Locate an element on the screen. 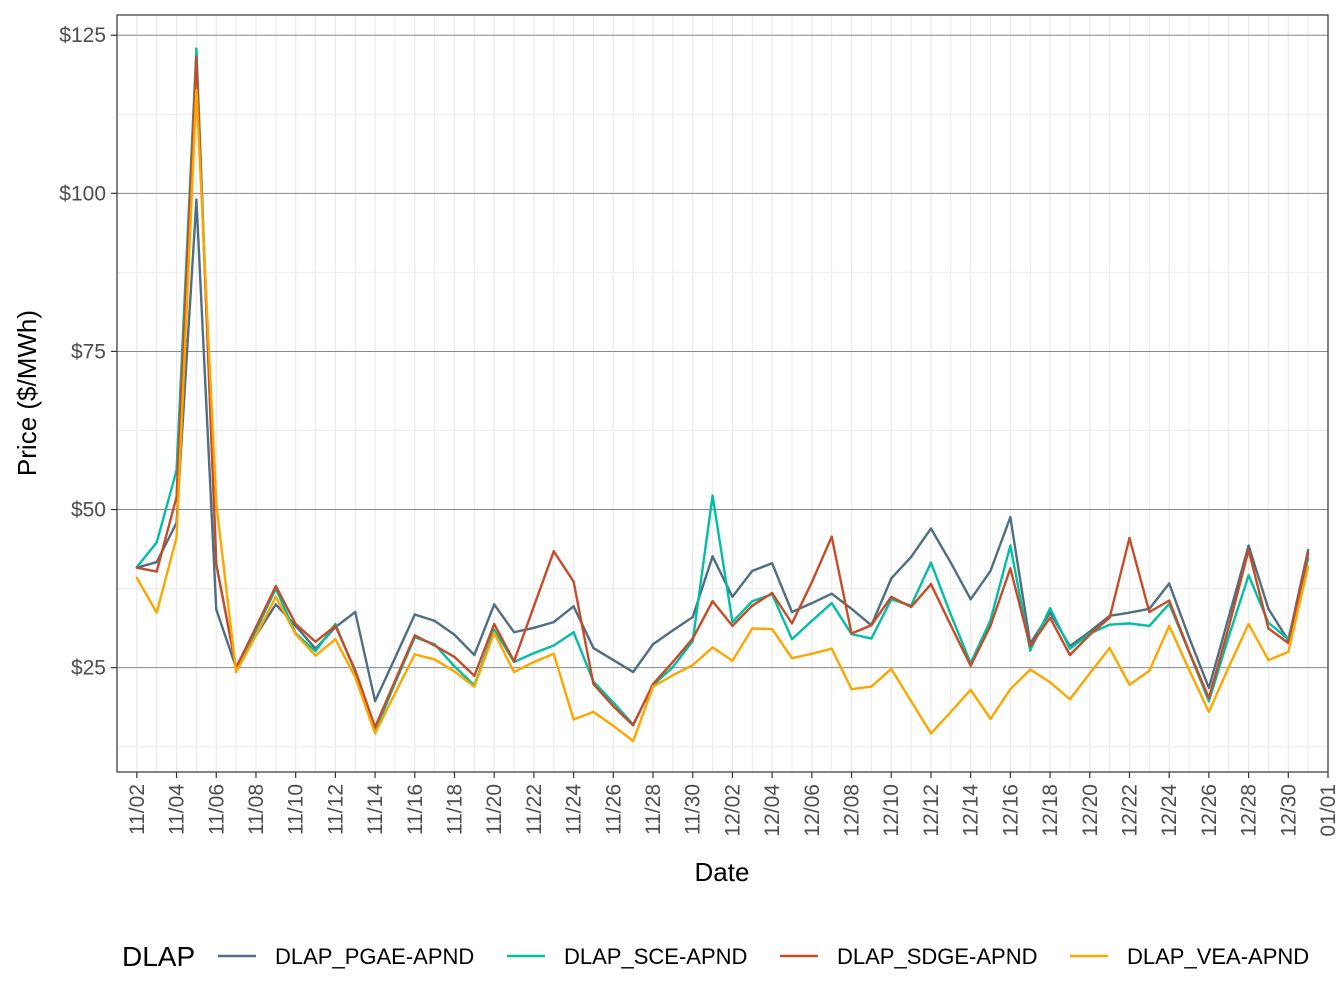 This screenshot has height=1008, width=1344. legend-label: DLAP_SCE-APND is located at coordinates (655, 956).